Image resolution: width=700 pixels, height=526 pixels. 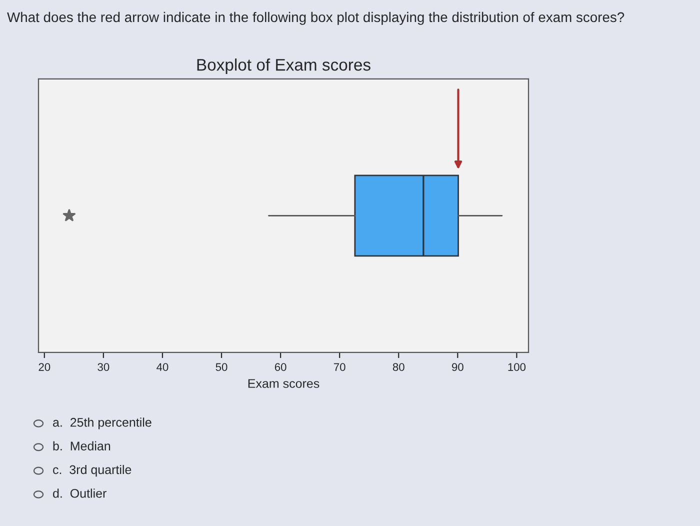 What do you see at coordinates (102, 424) in the screenshot?
I see `text: a. 25th percentile` at bounding box center [102, 424].